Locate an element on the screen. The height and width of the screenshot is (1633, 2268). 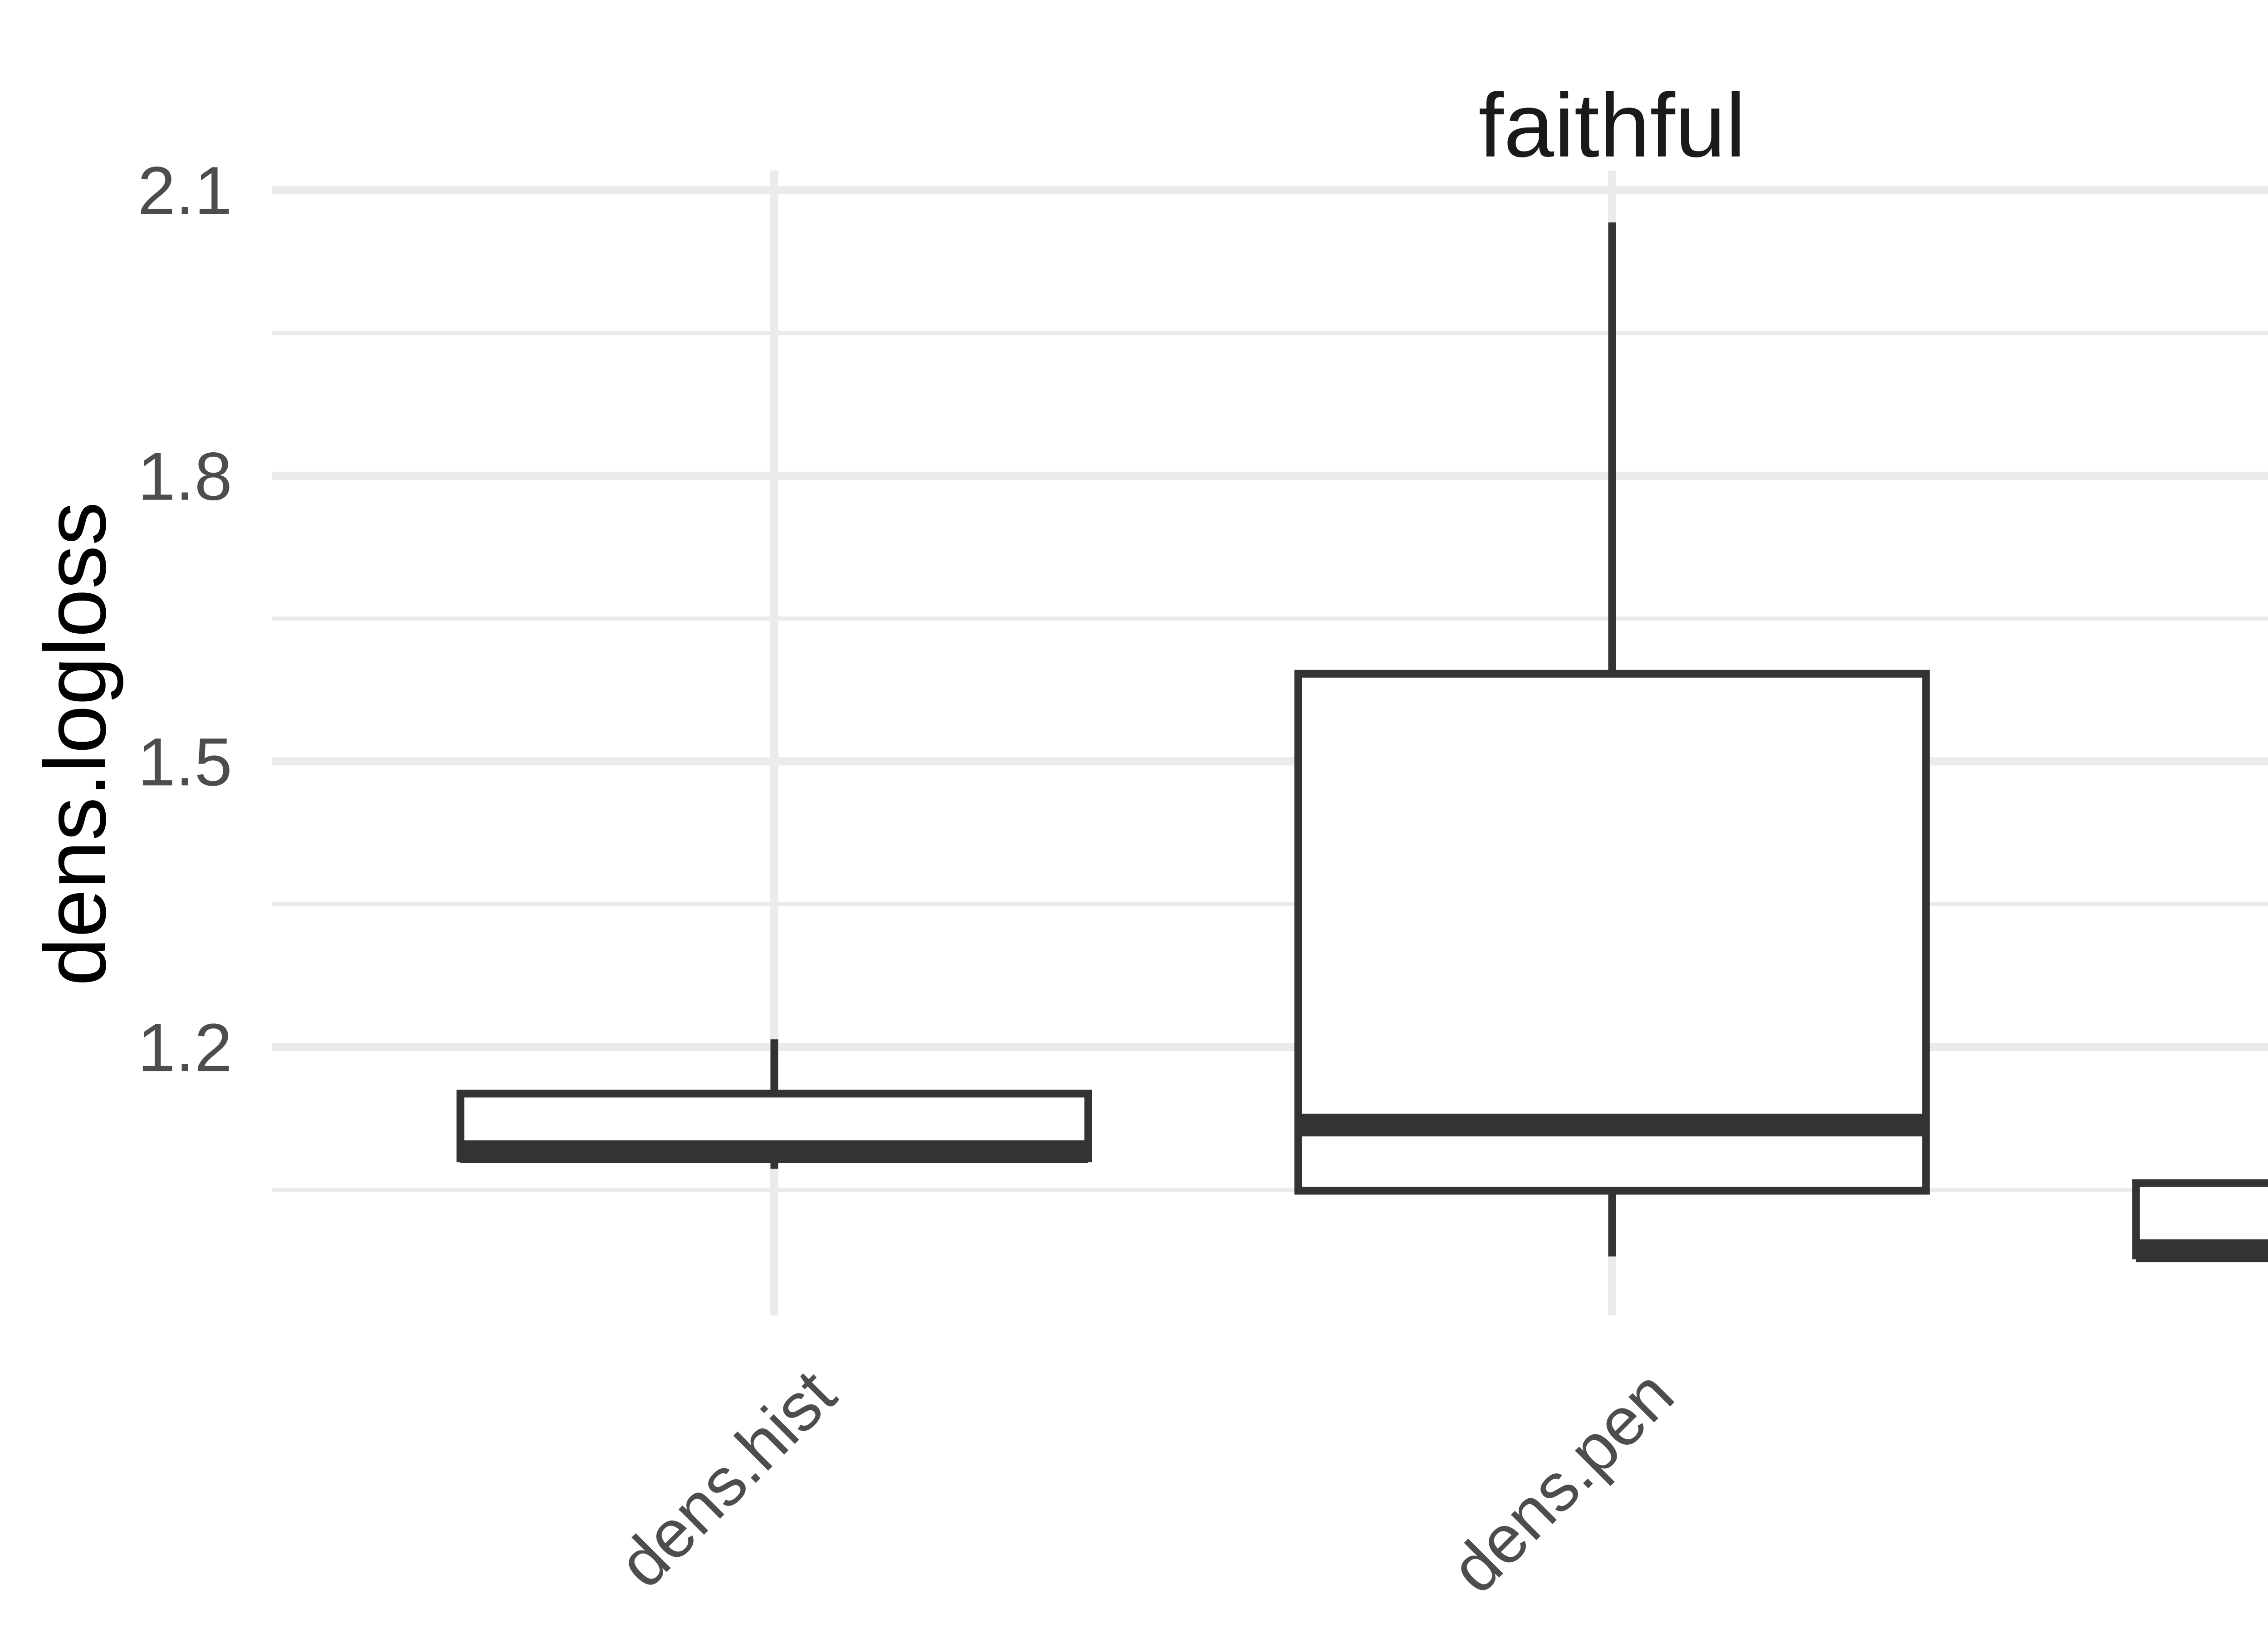
y-tick-label: 1.2 is located at coordinates (185, 1047).